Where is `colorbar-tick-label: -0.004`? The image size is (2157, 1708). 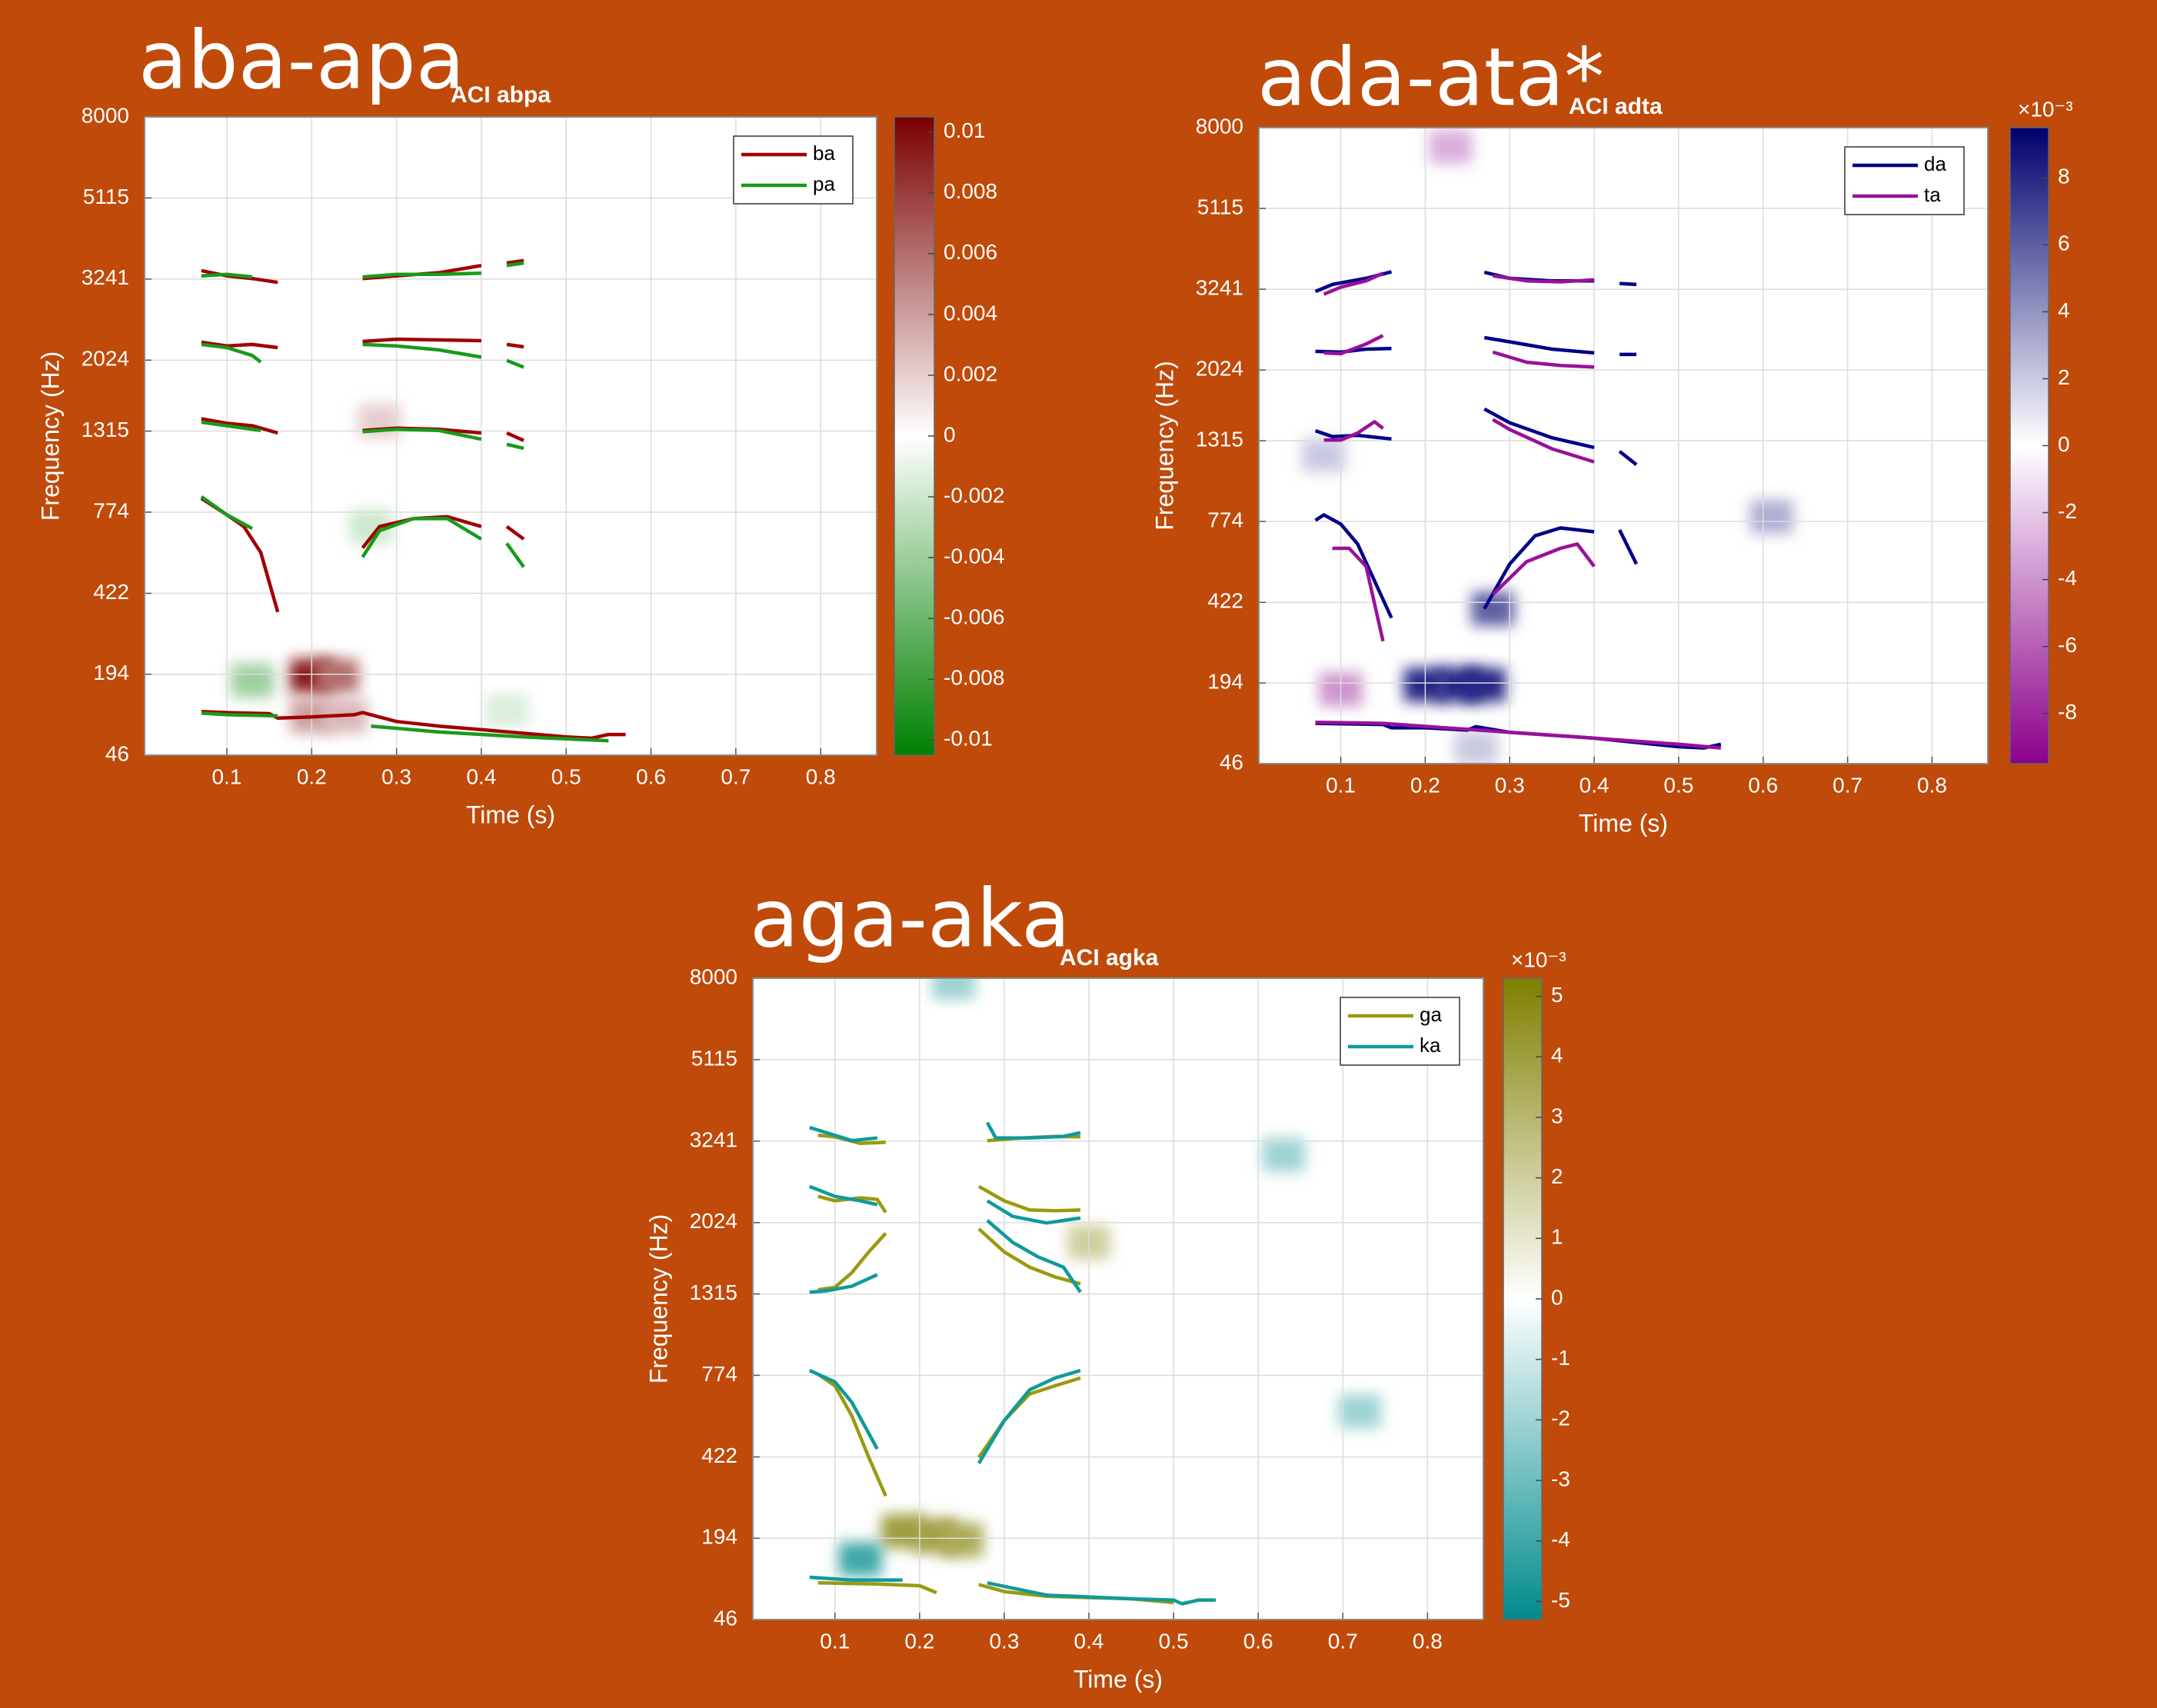
colorbar-tick-label: -0.004 is located at coordinates (974, 556).